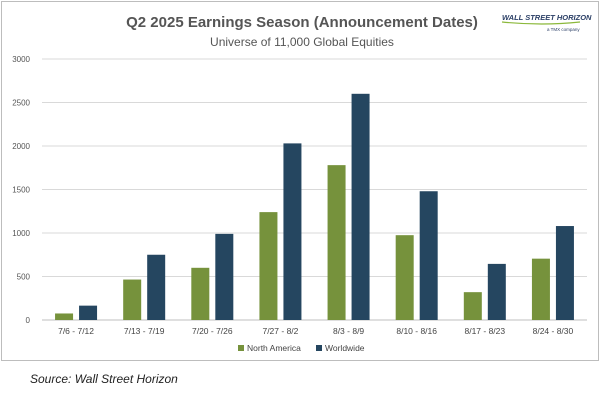  I want to click on y-tick-label: 2000, so click(21, 146).